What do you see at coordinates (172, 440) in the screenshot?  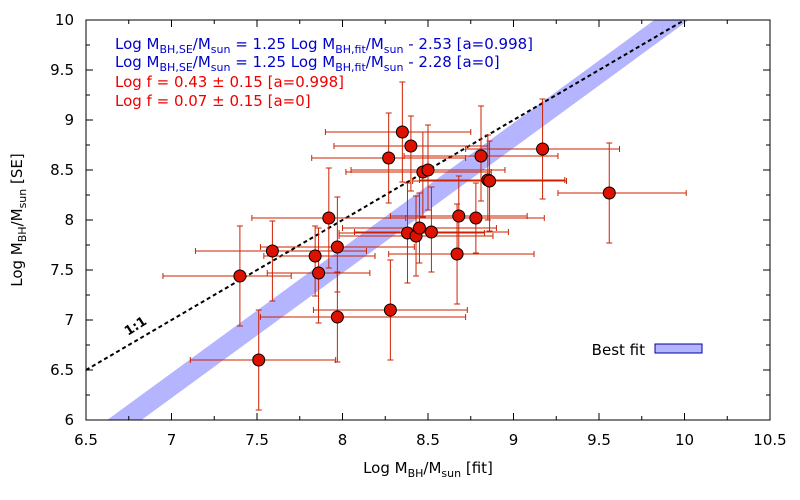 I see `x-tick-label: 7` at bounding box center [172, 440].